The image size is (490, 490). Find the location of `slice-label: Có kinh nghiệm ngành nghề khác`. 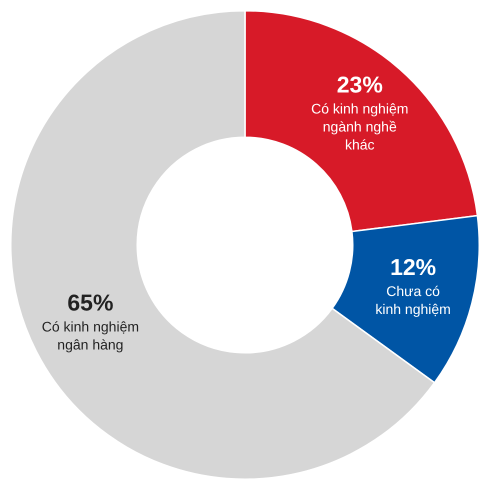

slice-label: Có kinh nghiệm ngành nghề khác is located at coordinates (359, 126).